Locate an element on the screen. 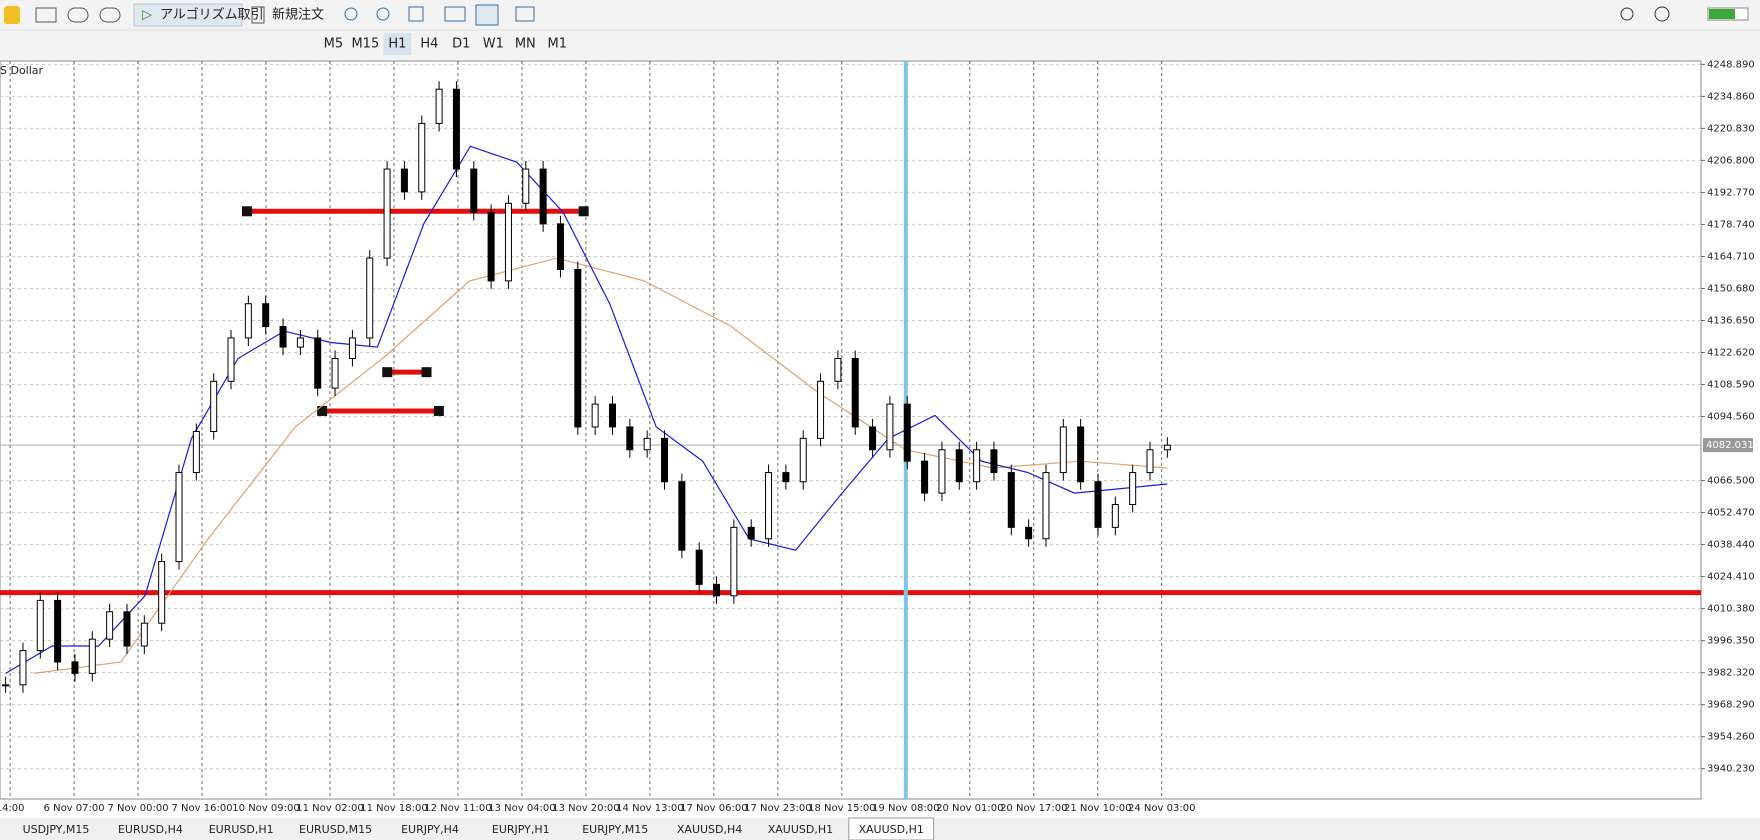  time-label: 7 Nov 00:00 is located at coordinates (138, 808).